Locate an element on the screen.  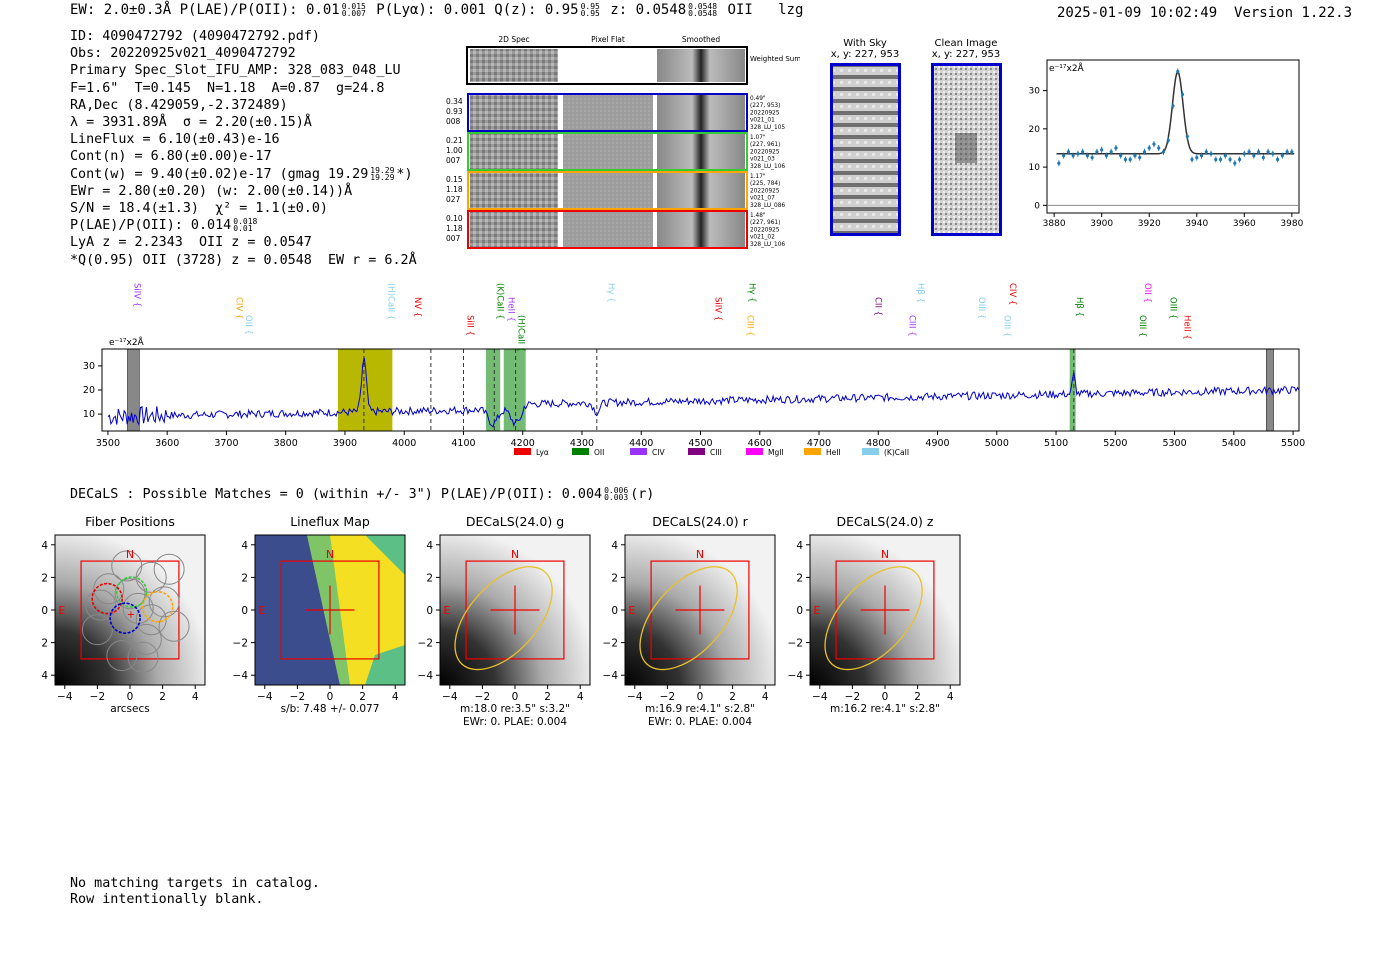
cutout-2dspec is located at coordinates (514, 190).